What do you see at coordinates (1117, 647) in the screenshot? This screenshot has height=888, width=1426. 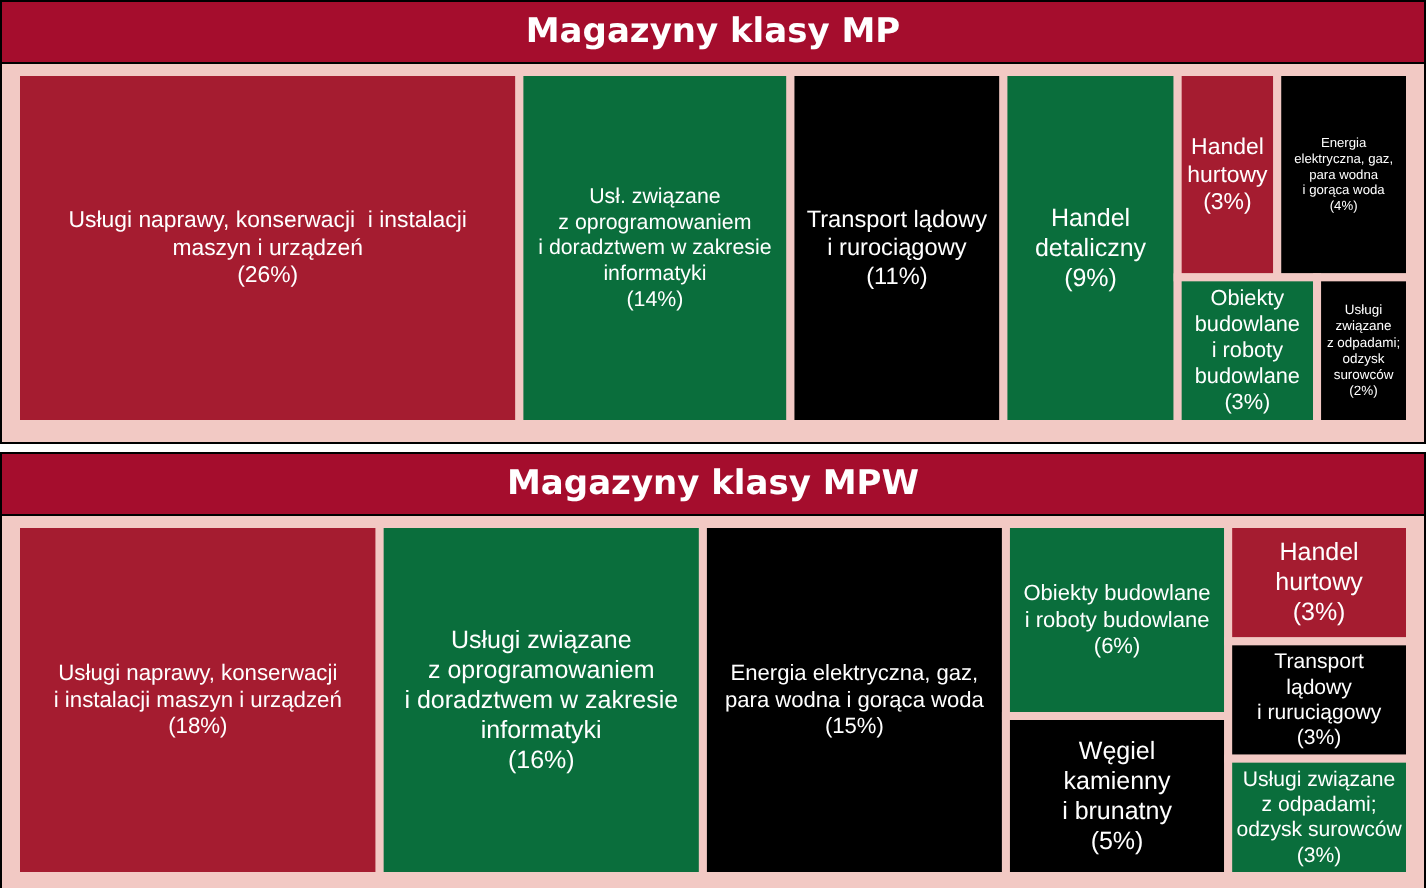 I see `data-label: (6%)` at bounding box center [1117, 647].